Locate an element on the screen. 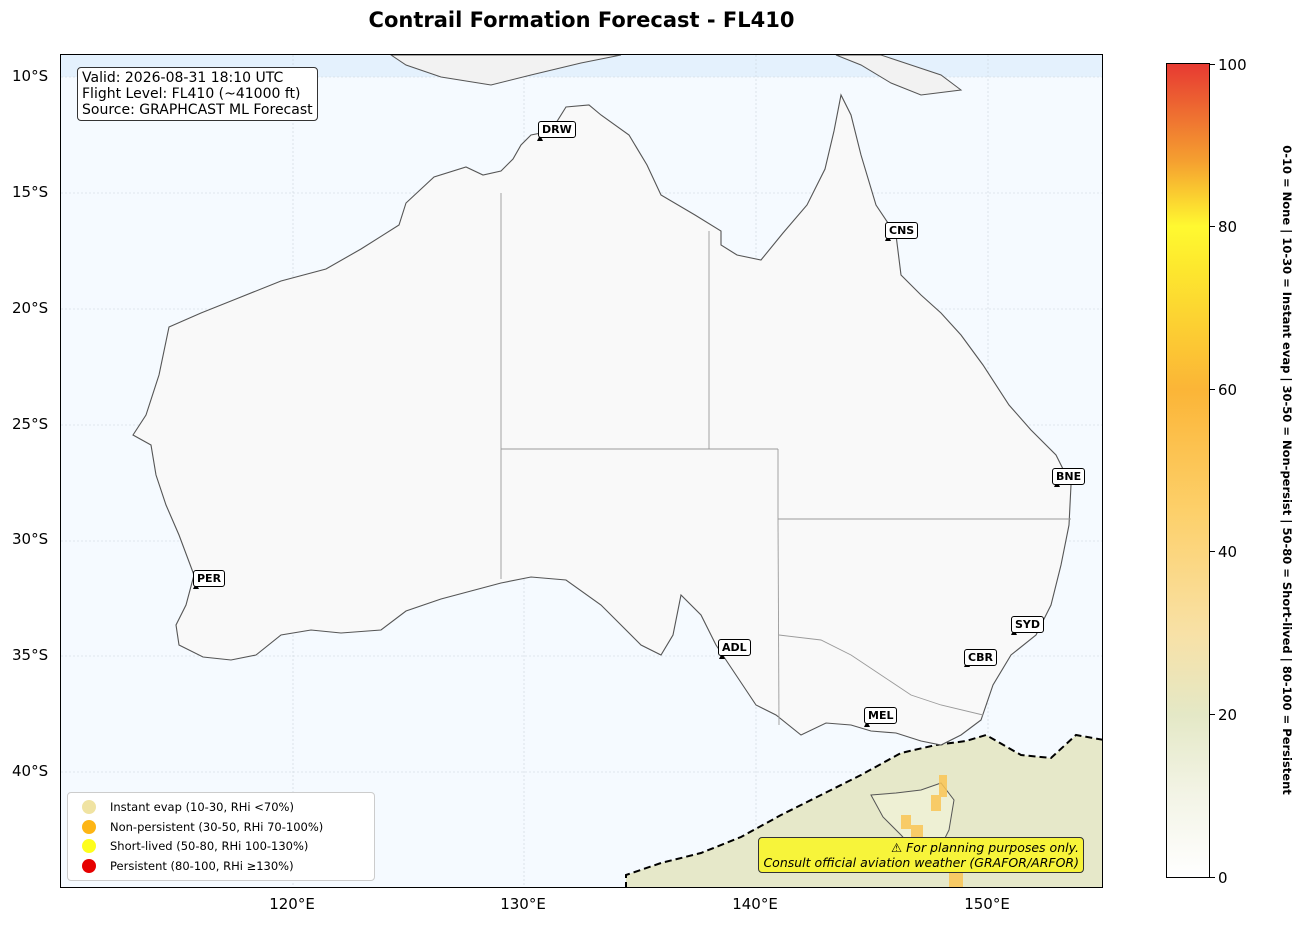 Image resolution: width=1304 pixels, height=926 pixels. city-label-cbr: CBR is located at coordinates (980, 657).